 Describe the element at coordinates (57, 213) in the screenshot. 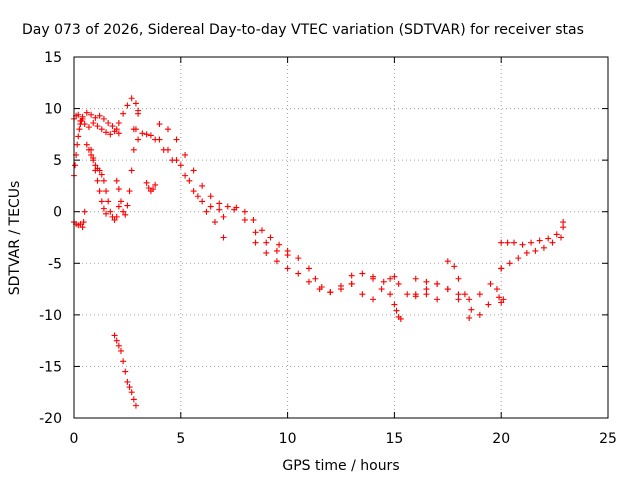

I see `y-tick-label: 0` at that location.